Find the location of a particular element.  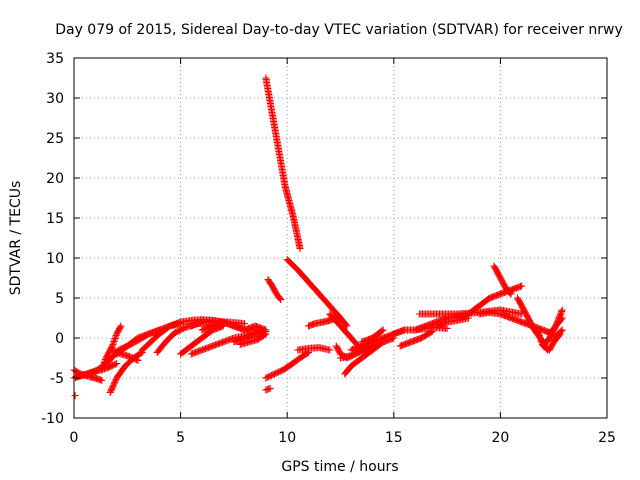

x-tick-label: 25 is located at coordinates (607, 438).